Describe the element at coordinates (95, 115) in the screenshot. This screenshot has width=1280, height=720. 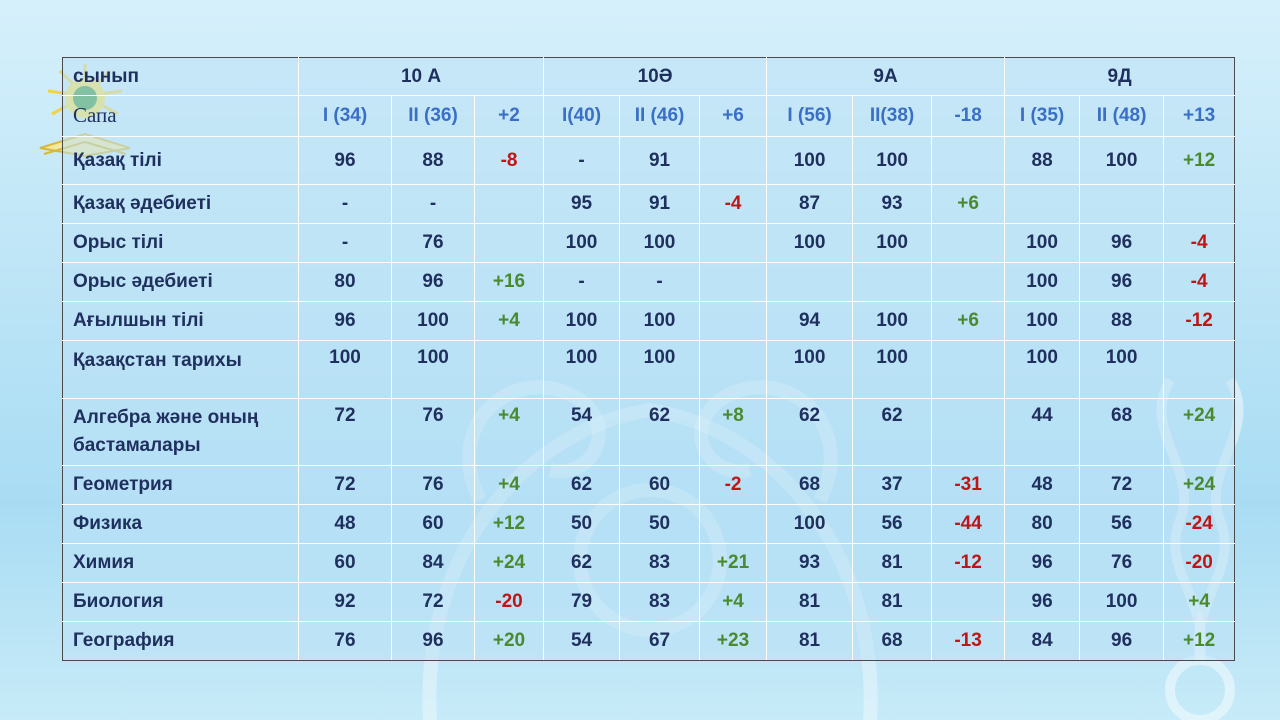
I see `quality-label: Сапа` at that location.